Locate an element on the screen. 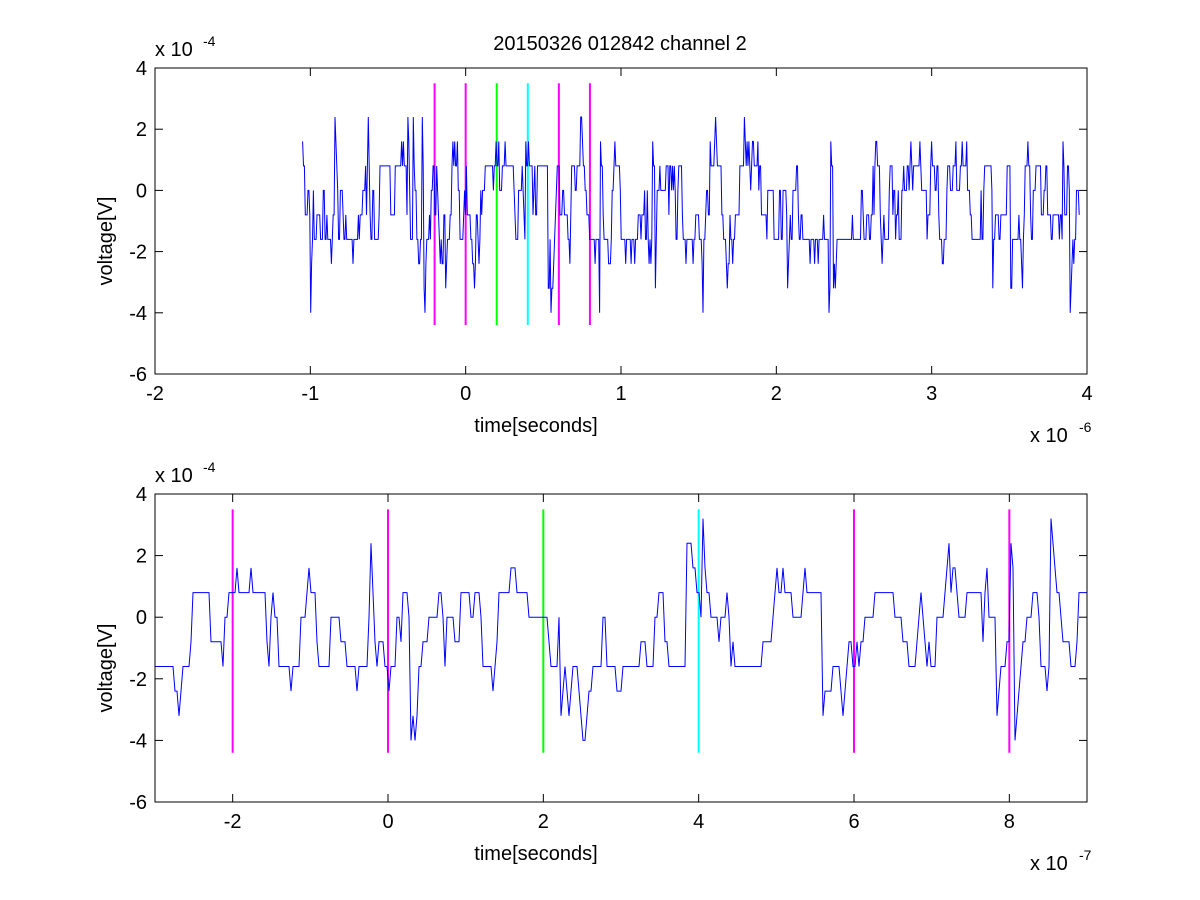 This screenshot has height=900, width=1200. y-axis-label-top: voltage[V] is located at coordinates (106, 241).